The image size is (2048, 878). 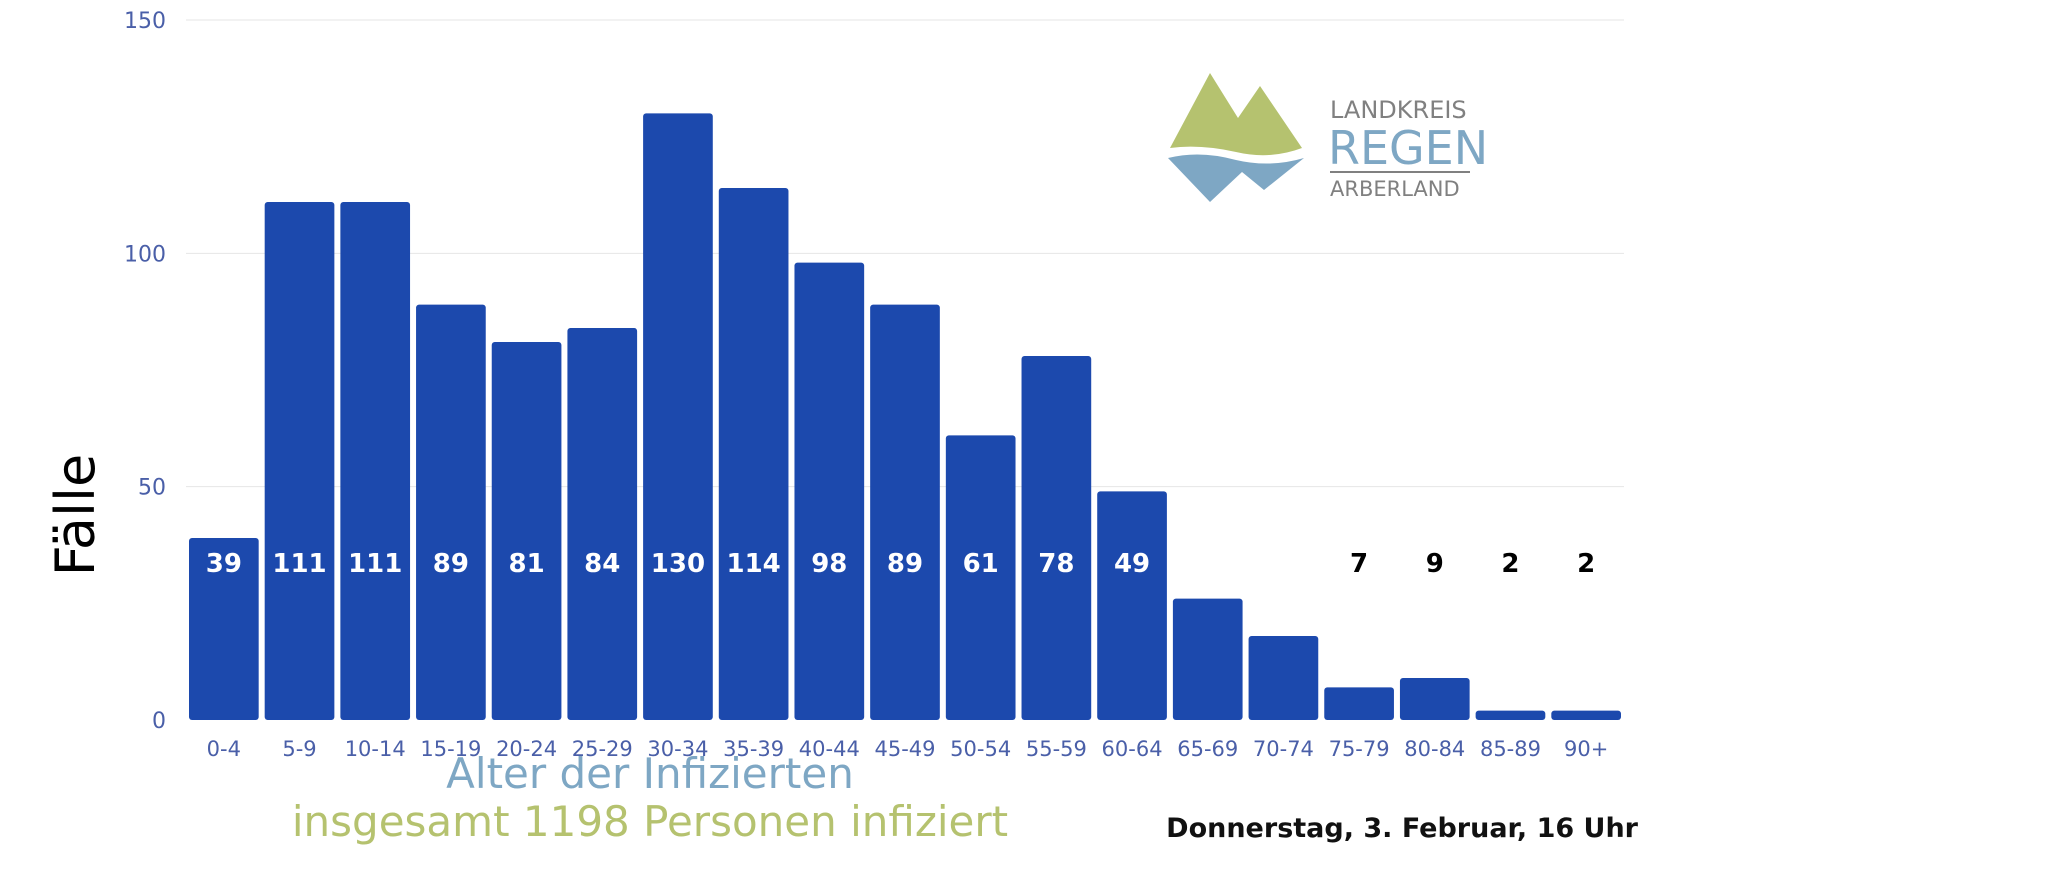 What do you see at coordinates (1510, 749) in the screenshot?
I see `x-tick-label-85-89: 85-89` at bounding box center [1510, 749].